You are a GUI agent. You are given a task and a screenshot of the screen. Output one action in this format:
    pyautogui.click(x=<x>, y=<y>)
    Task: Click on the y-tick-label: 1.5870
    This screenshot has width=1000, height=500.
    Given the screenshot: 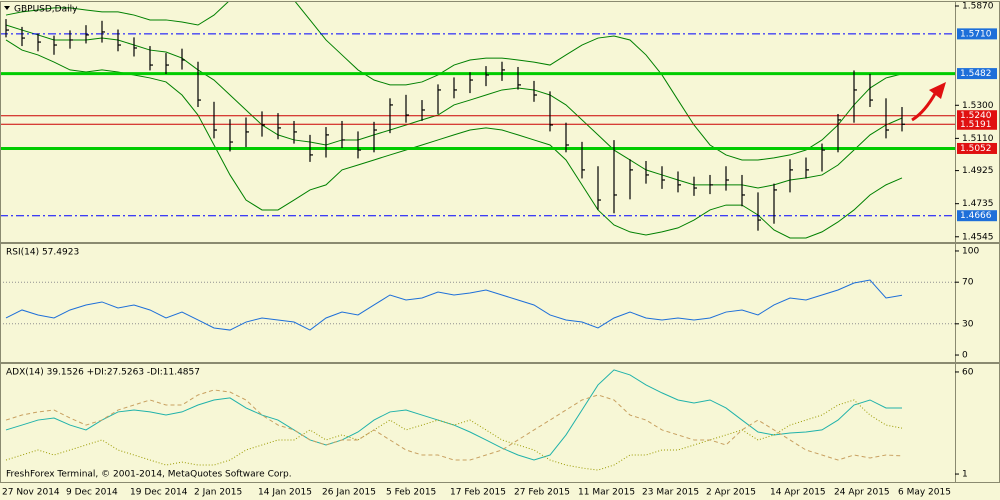 What is the action you would take?
    pyautogui.click(x=978, y=7)
    